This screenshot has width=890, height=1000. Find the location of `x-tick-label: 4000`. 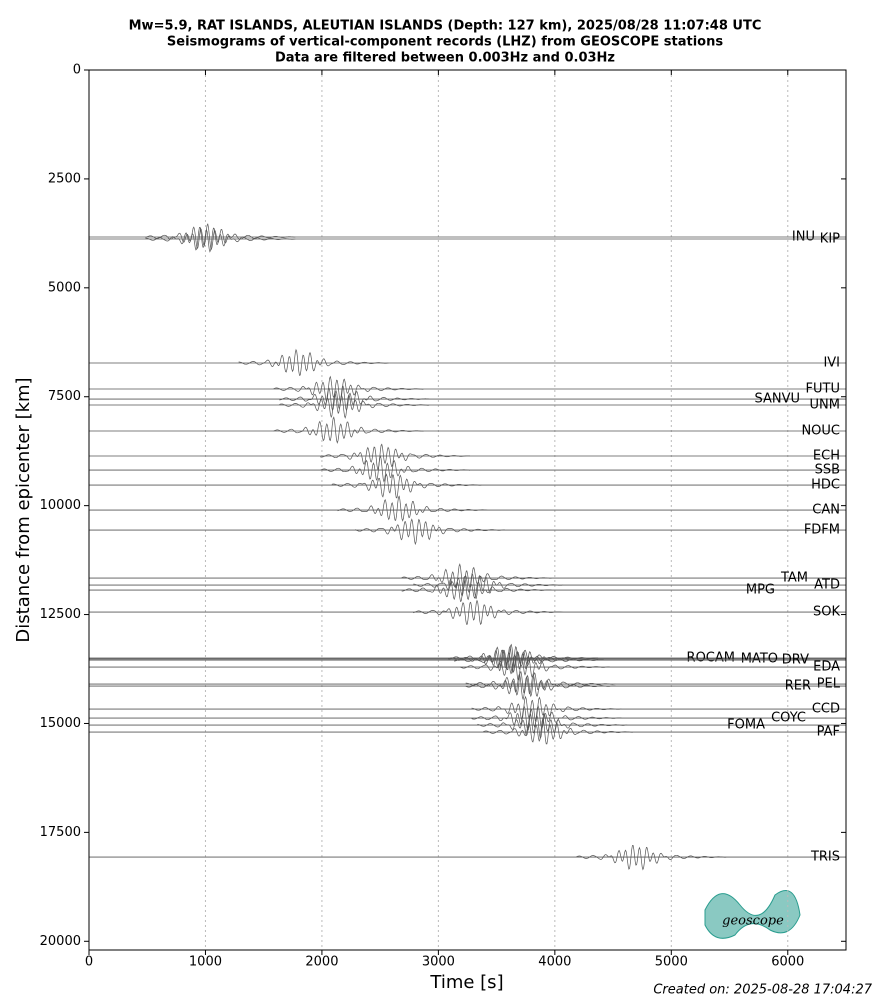

x-tick-label: 4000 is located at coordinates (554, 962).